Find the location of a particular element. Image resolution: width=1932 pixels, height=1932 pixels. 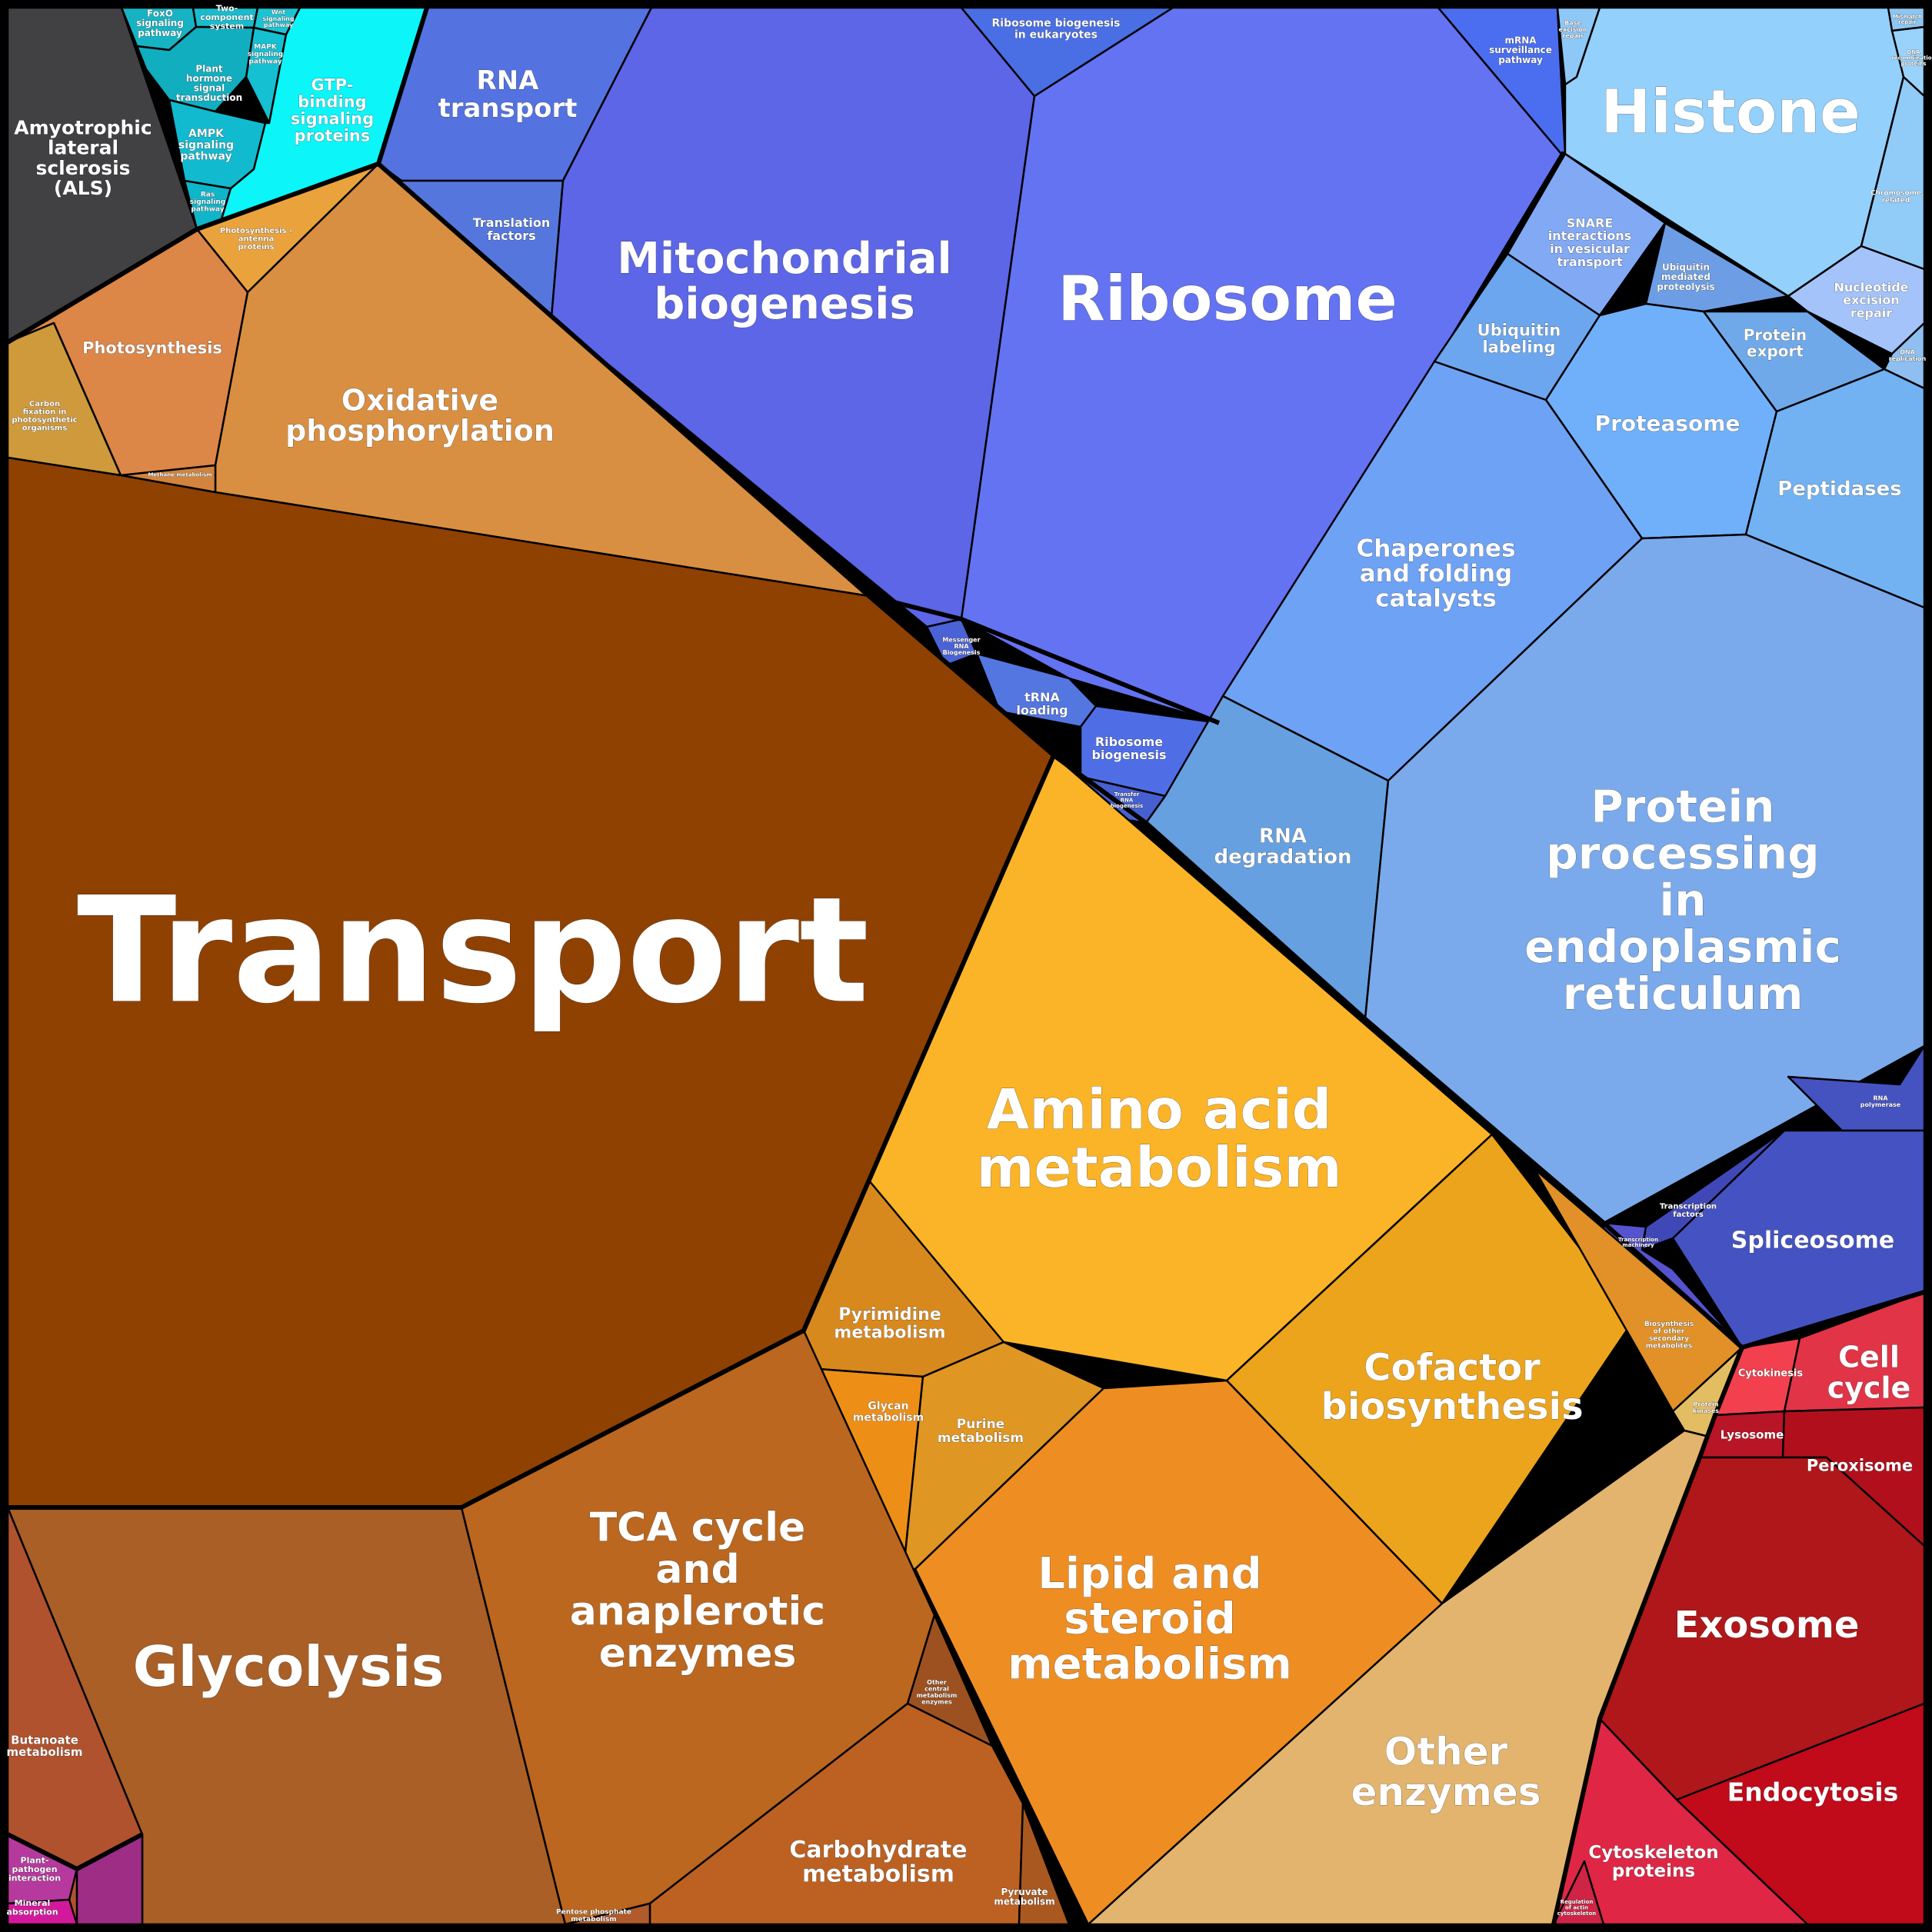

cell-peptidases is located at coordinates (1835, 488).